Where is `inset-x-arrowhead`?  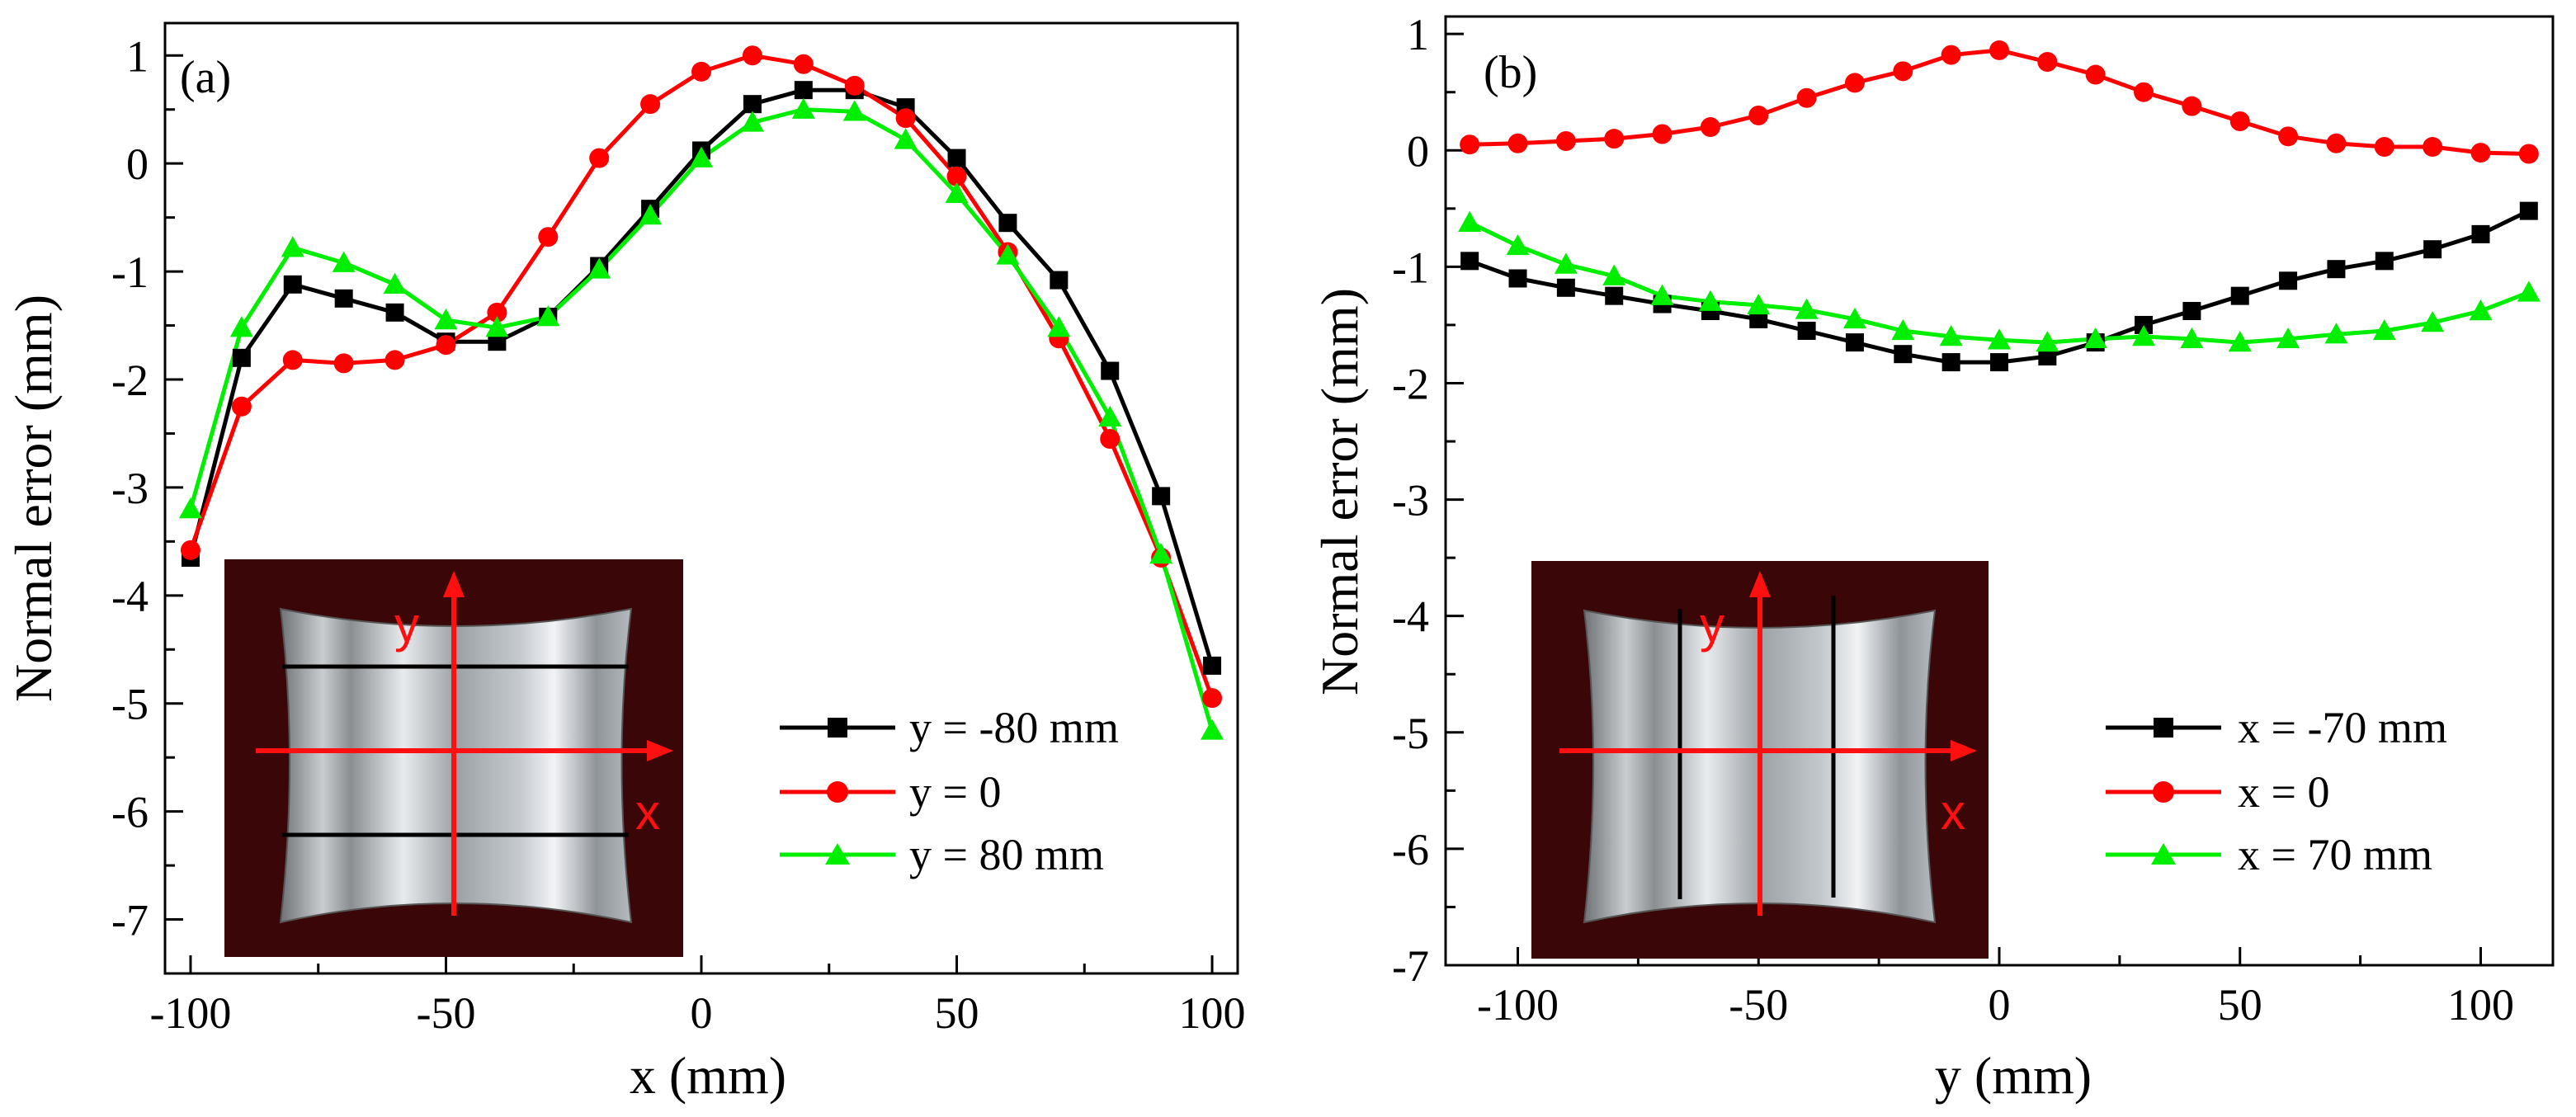 inset-x-arrowhead is located at coordinates (660, 750).